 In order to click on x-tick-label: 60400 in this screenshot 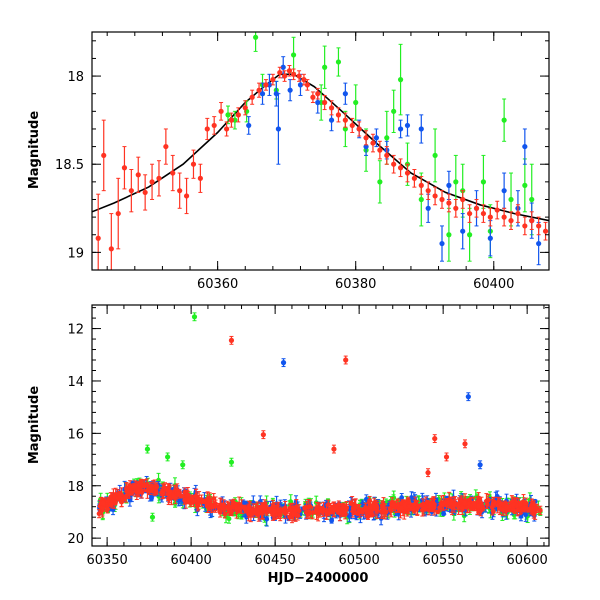, I will do `click(493, 284)`.